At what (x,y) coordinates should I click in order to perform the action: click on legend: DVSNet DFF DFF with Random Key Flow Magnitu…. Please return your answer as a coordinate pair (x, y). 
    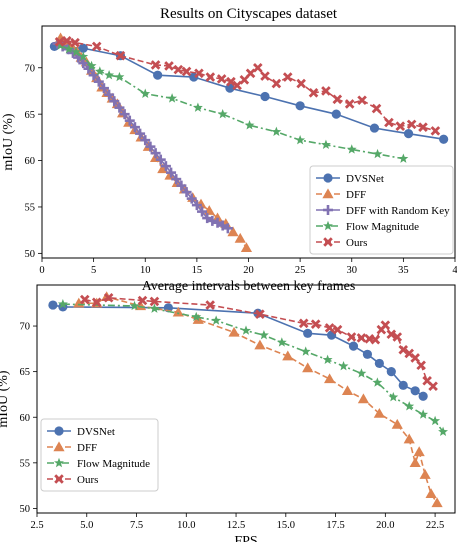
    Looking at the image, I should click on (381, 210).